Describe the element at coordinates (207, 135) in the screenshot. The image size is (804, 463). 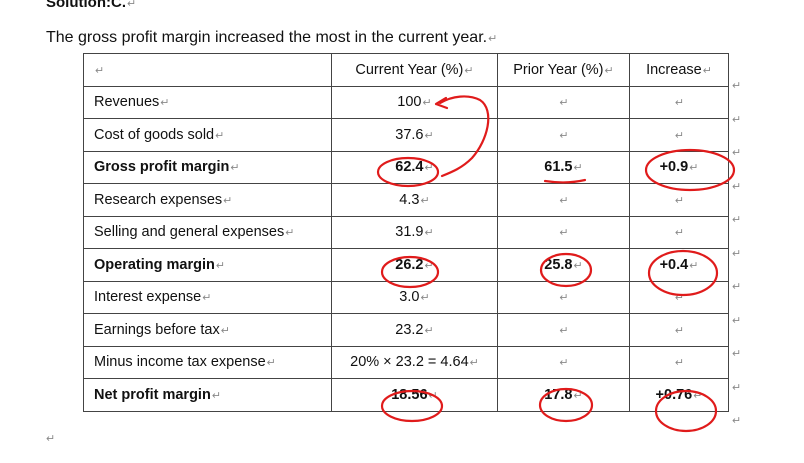
I see `row-label: Cost of goods sold↵` at that location.